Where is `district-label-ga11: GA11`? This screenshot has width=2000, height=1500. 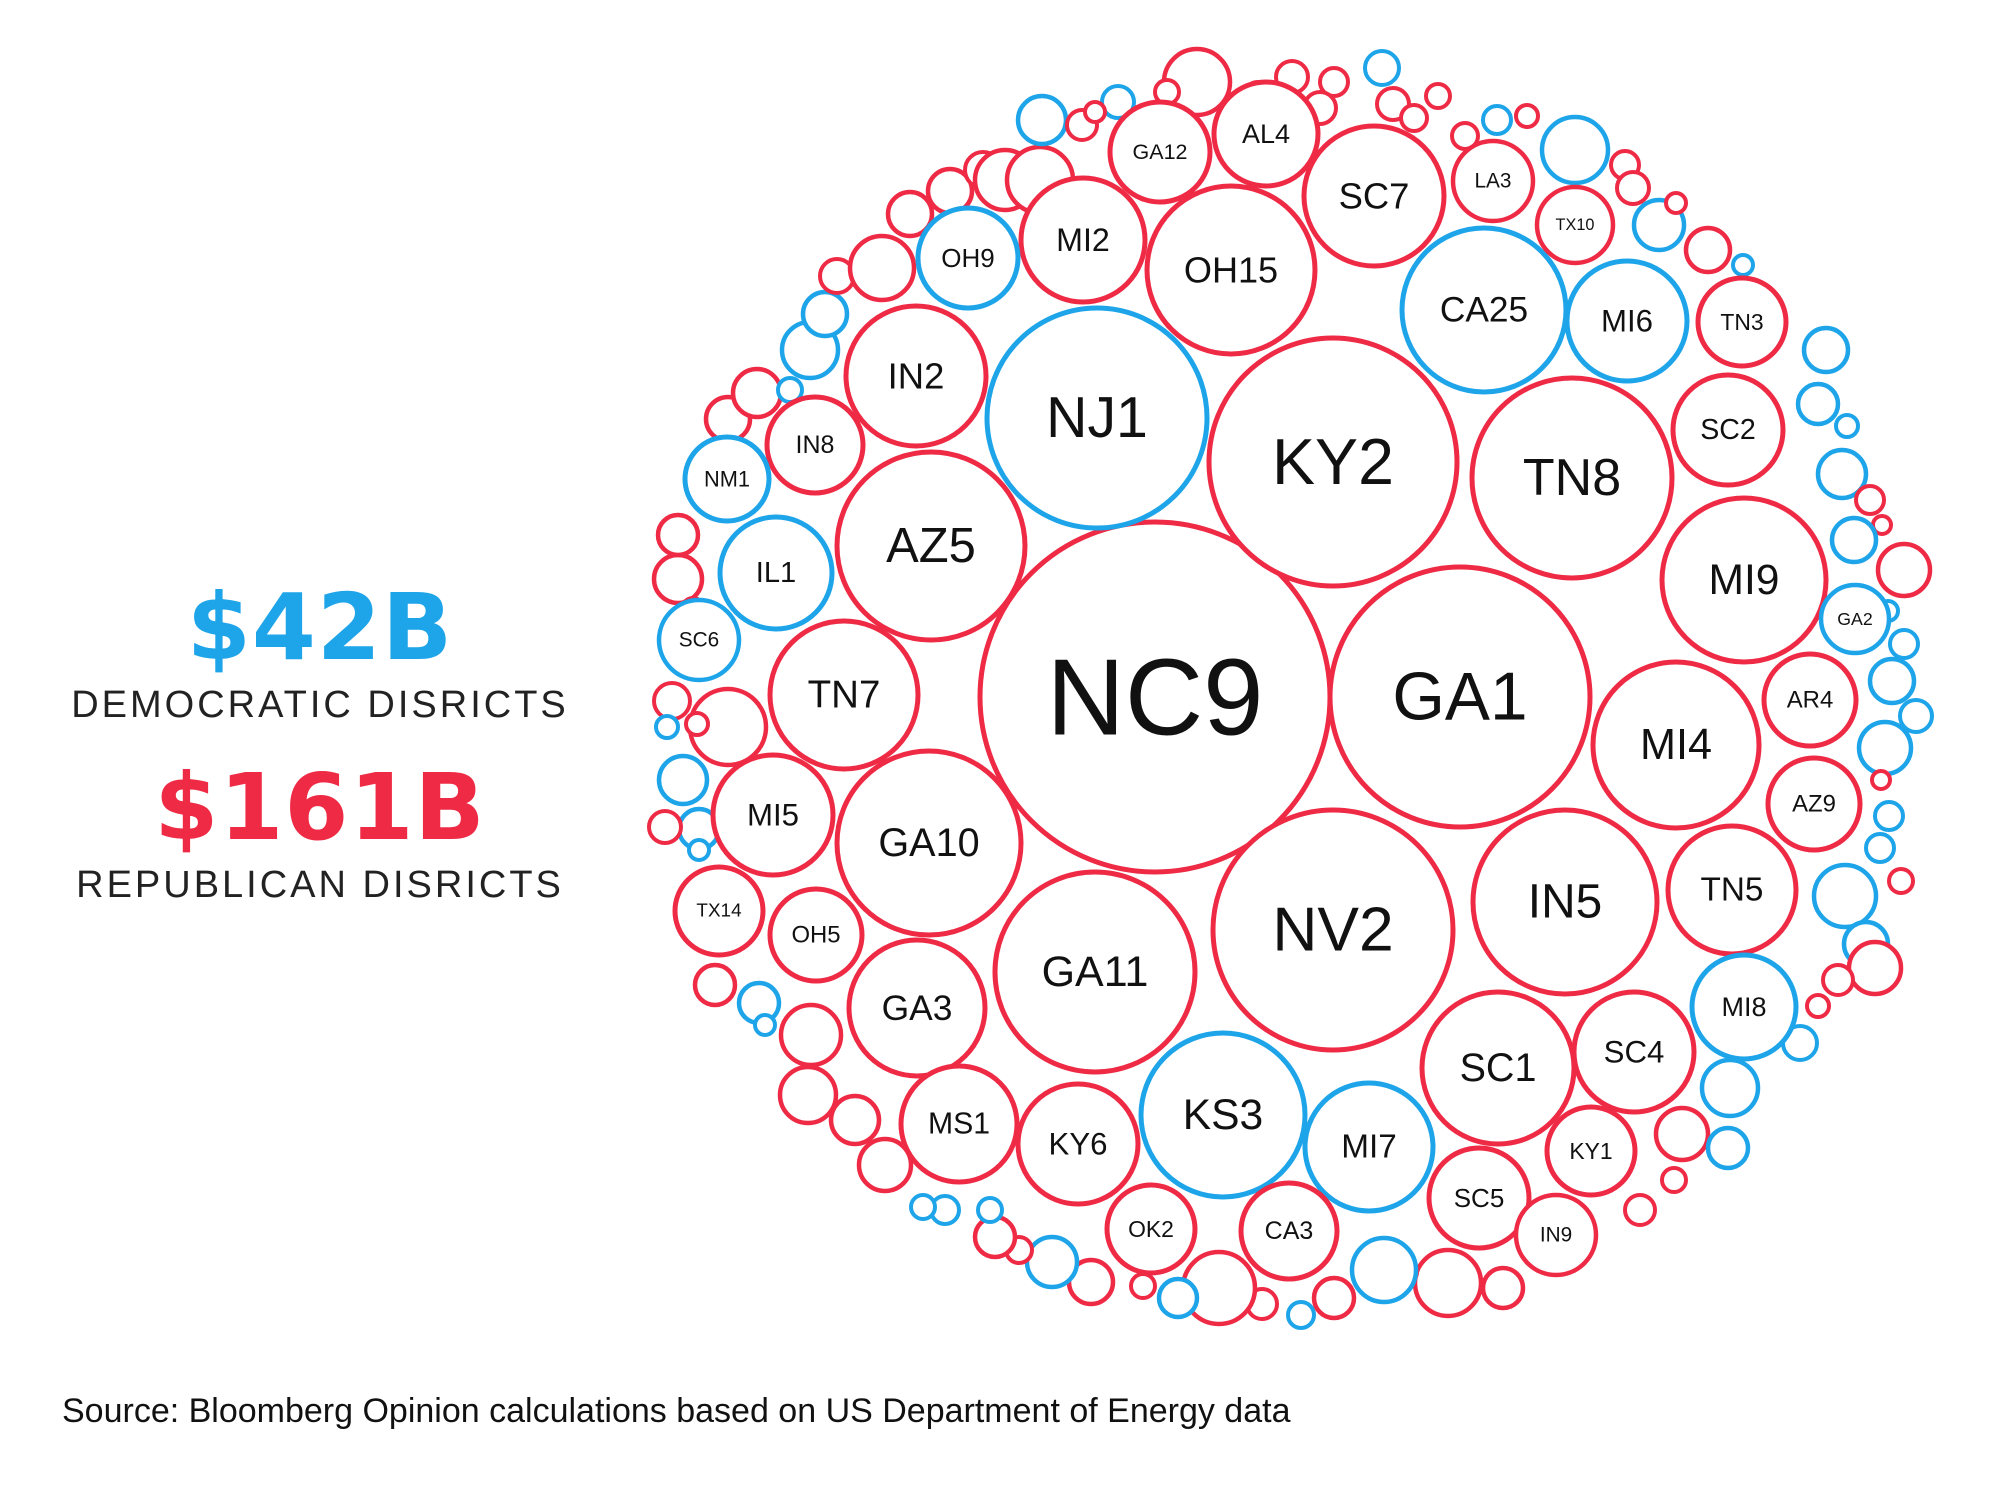 district-label-ga11: GA11 is located at coordinates (1095, 972).